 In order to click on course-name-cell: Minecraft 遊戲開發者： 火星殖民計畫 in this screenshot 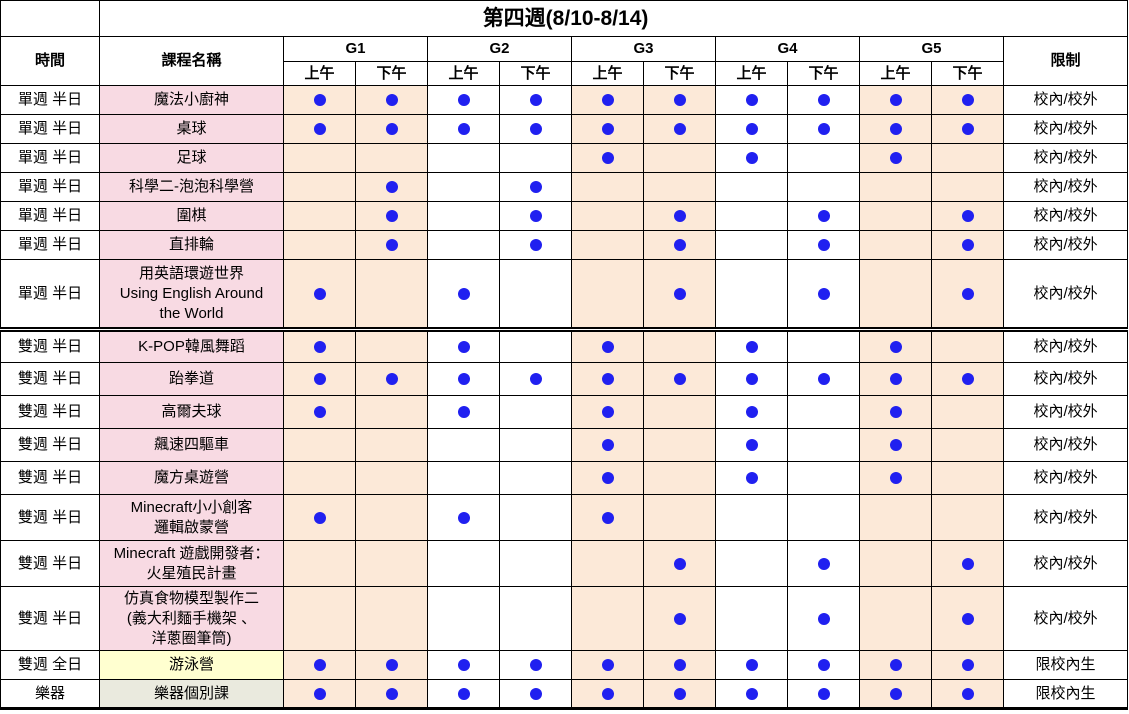, I will do `click(191, 563)`.